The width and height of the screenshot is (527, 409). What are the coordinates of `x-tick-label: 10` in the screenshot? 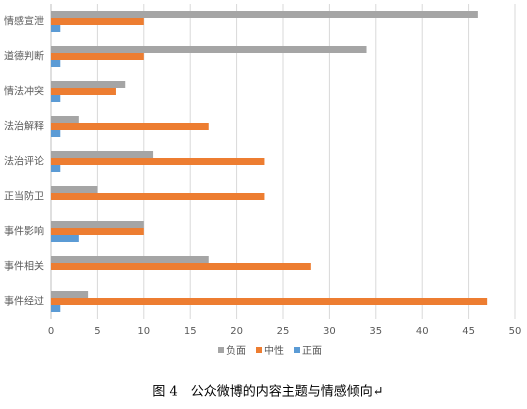 It's located at (143, 331).